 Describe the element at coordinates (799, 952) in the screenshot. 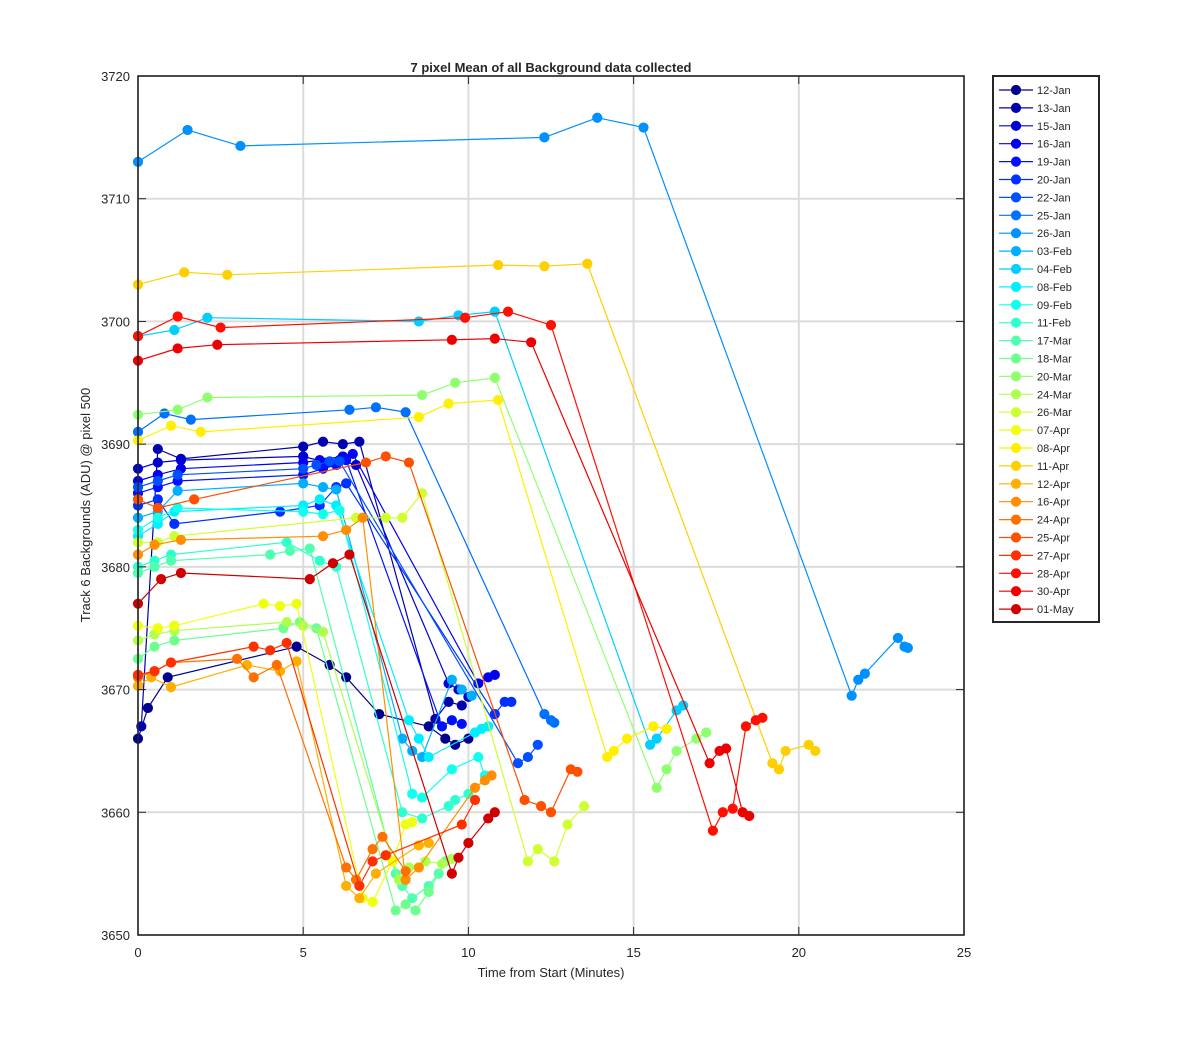

I see `x-tick-label: 20` at that location.